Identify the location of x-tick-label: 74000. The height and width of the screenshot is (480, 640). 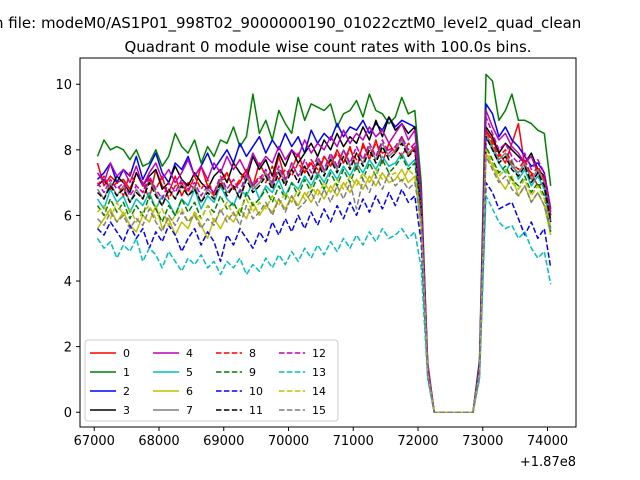
(547, 441).